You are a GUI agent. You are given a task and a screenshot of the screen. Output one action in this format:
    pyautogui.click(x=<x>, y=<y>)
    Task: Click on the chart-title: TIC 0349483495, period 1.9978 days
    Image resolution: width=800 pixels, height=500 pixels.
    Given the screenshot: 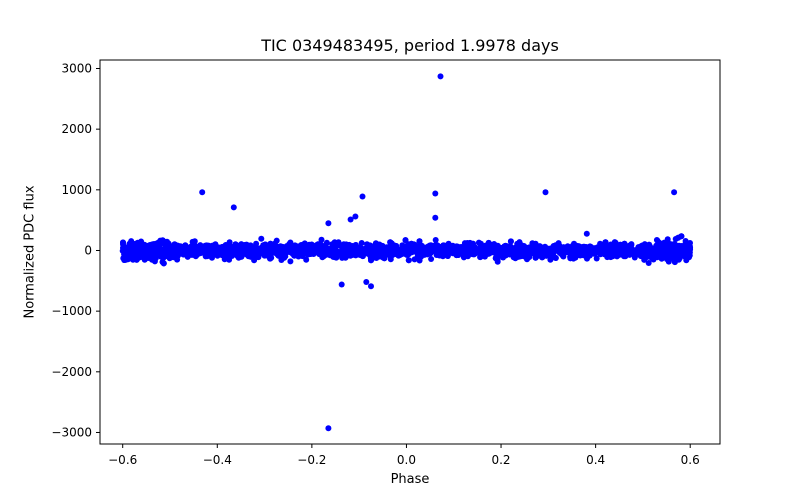 What is the action you would take?
    pyautogui.click(x=410, y=45)
    